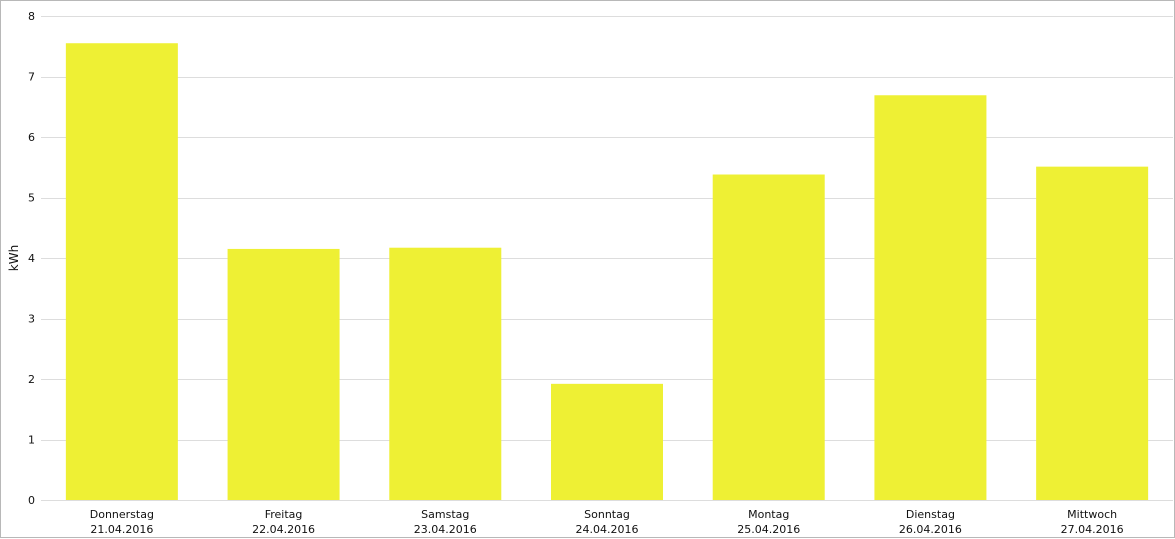  What do you see at coordinates (283, 374) in the screenshot?
I see `bar-freitag` at bounding box center [283, 374].